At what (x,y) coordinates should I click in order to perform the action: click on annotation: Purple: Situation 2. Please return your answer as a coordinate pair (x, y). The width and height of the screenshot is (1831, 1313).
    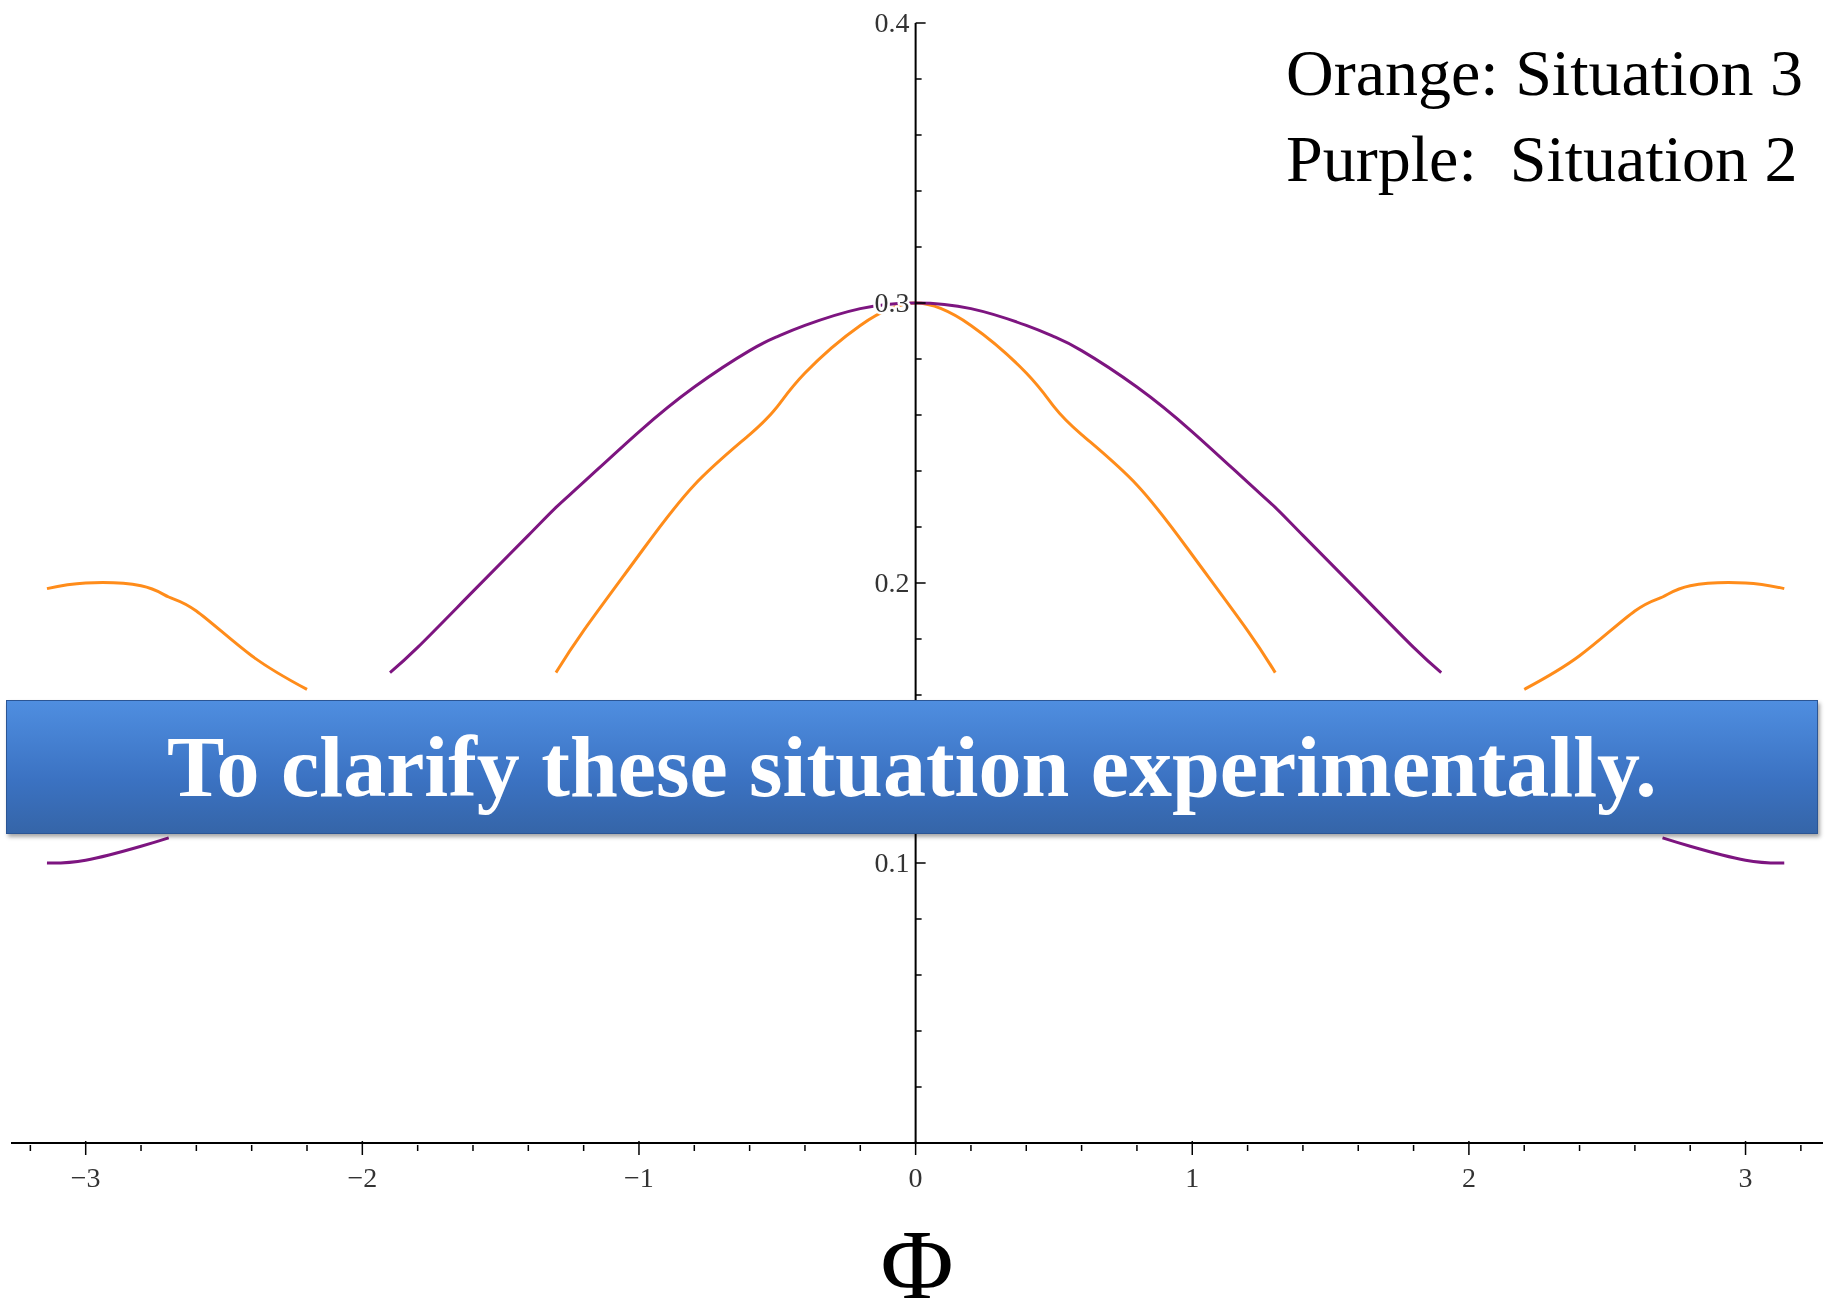
    Looking at the image, I should click on (1542, 158).